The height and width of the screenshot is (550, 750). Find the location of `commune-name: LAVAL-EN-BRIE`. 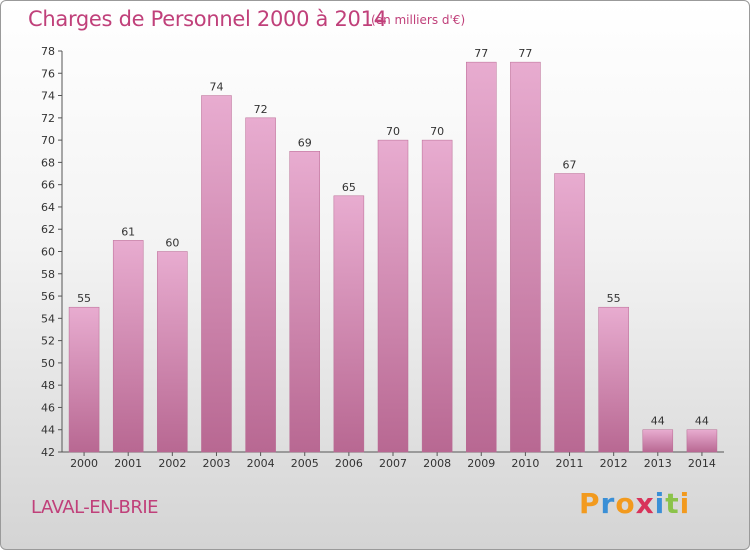

commune-name: LAVAL-EN-BRIE is located at coordinates (95, 507).